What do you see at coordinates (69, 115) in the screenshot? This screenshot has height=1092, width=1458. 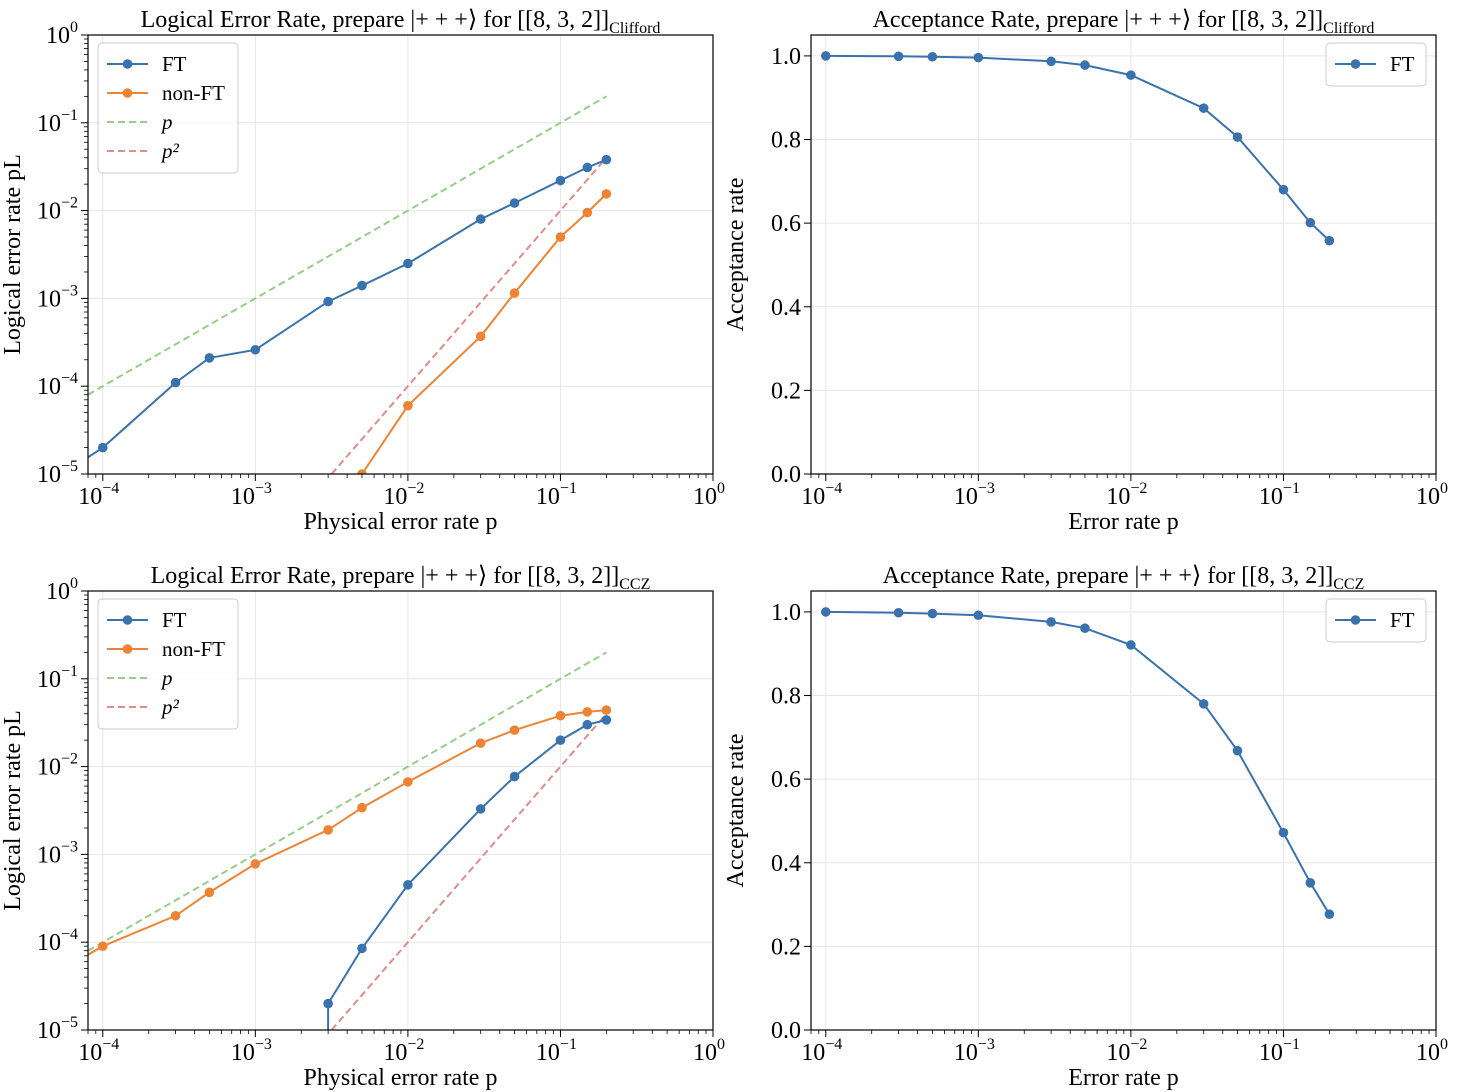 I see `y-tick-exponent: −1` at bounding box center [69, 115].